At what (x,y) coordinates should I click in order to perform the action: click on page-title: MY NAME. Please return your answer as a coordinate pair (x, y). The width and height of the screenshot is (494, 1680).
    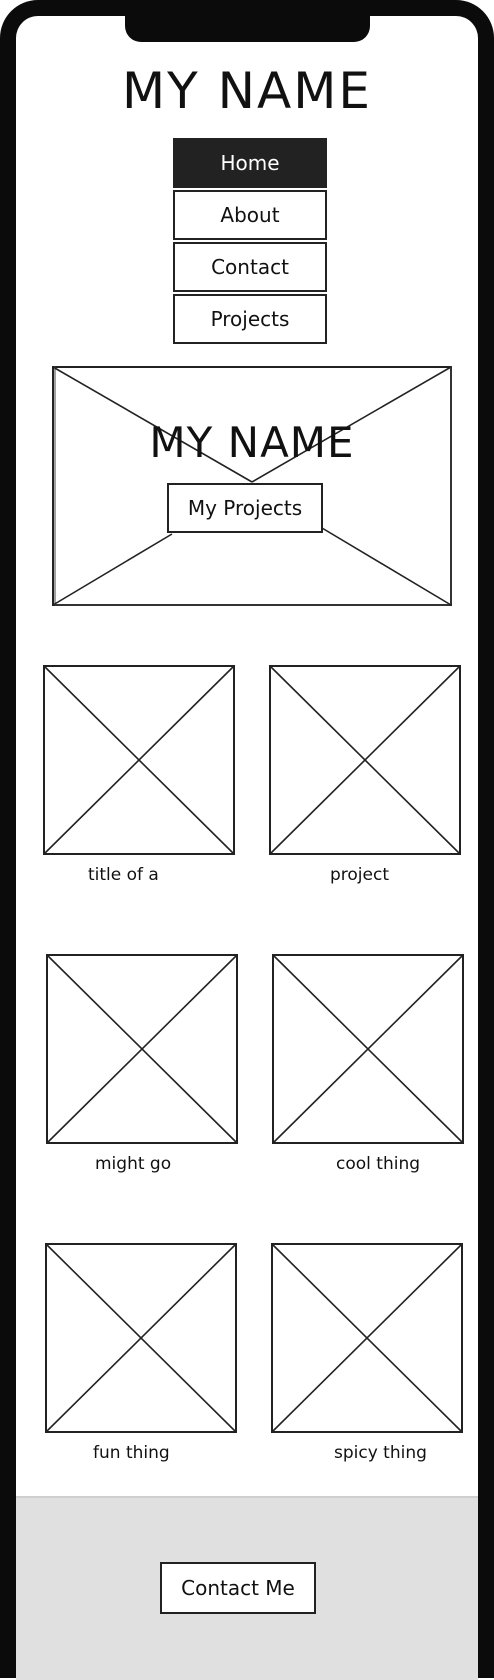
    Looking at the image, I should click on (247, 91).